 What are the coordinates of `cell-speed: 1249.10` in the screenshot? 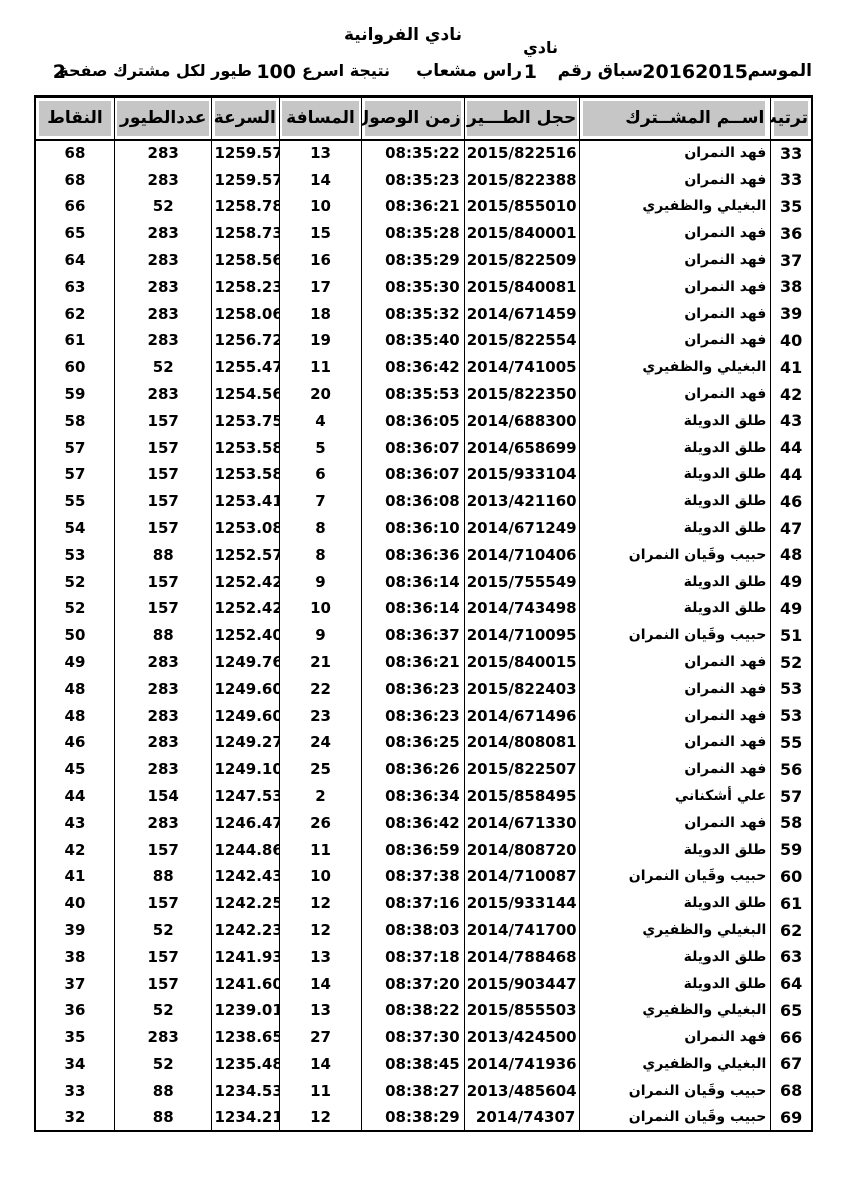 It's located at (245, 769).